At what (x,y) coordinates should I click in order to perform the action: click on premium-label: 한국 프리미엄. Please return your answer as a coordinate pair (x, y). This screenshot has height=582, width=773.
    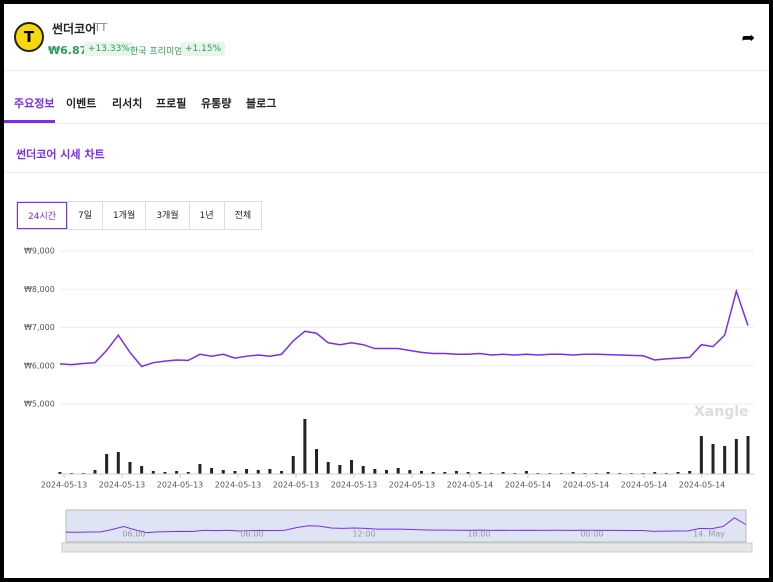
    Looking at the image, I should click on (156, 52).